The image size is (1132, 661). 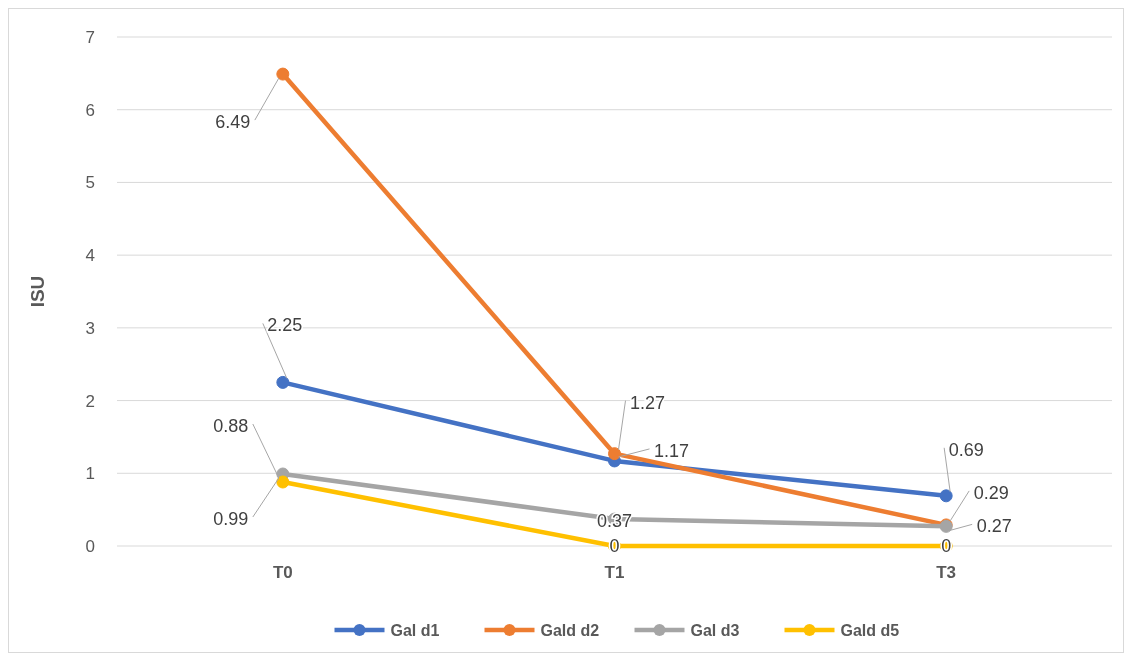 What do you see at coordinates (285, 325) in the screenshot?
I see `data-label: 2.25` at bounding box center [285, 325].